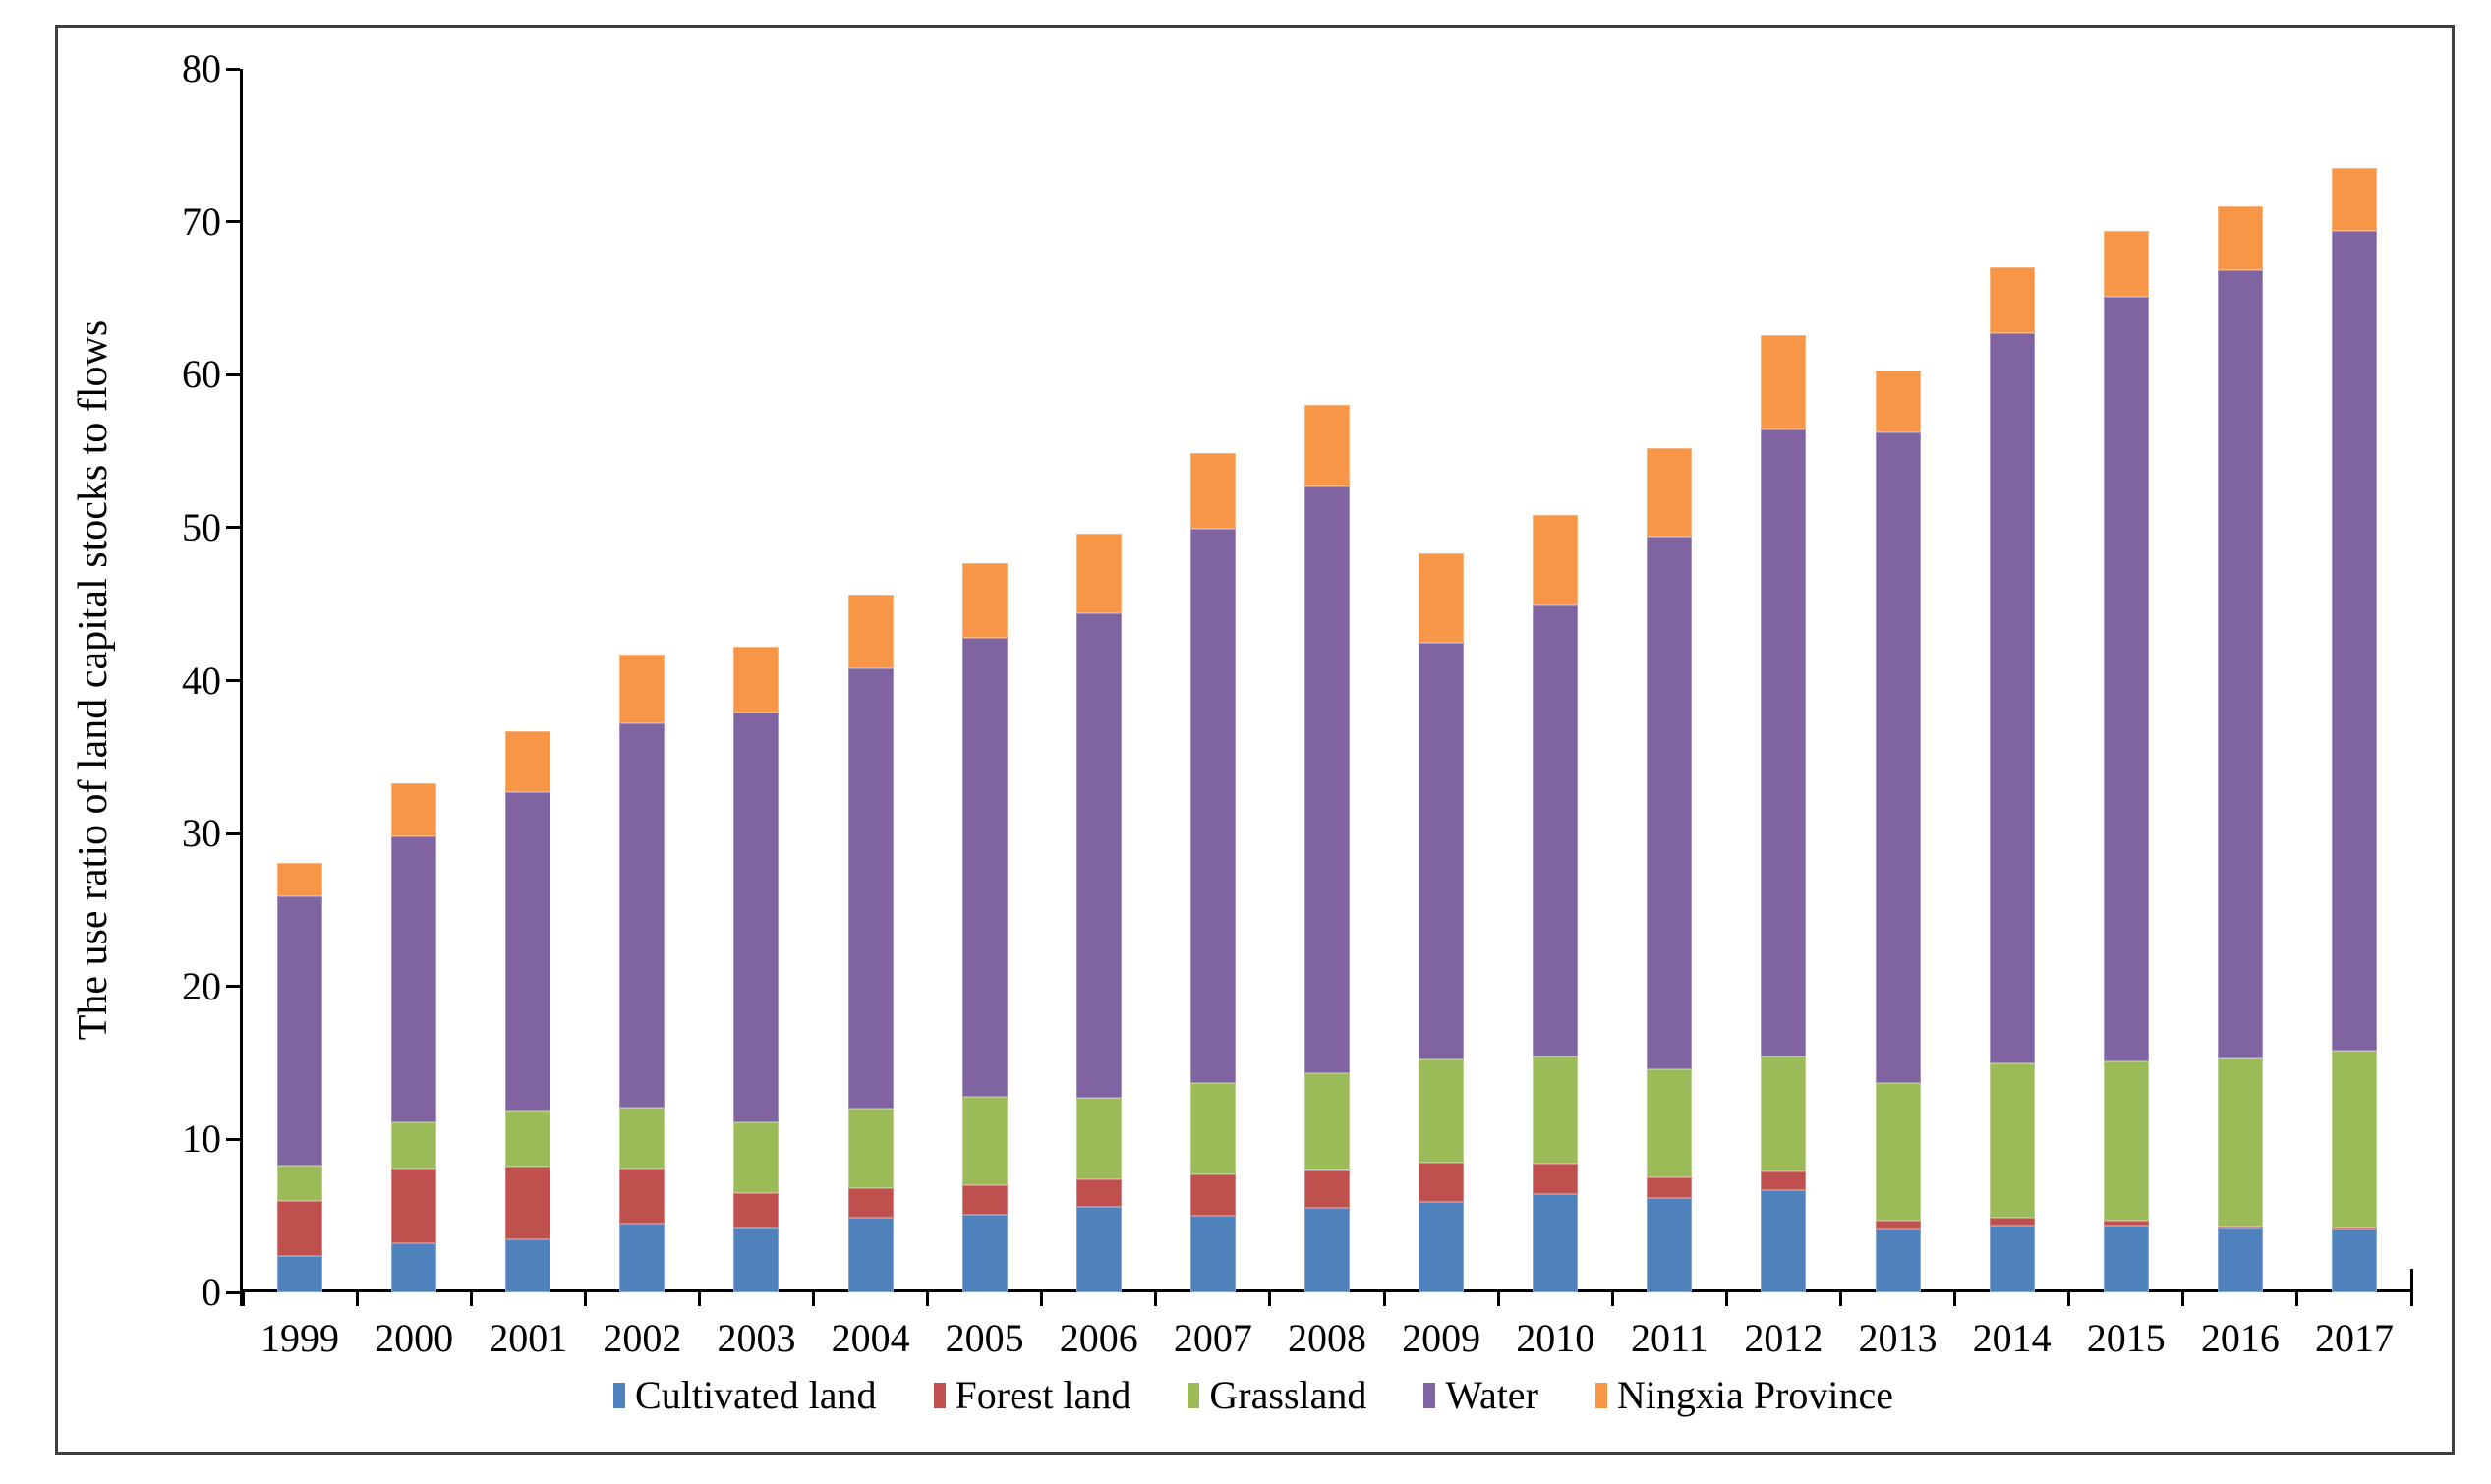 Image resolution: width=2491 pixels, height=1484 pixels. Describe the element at coordinates (870, 1338) in the screenshot. I see `x-tick-label: 2004` at that location.